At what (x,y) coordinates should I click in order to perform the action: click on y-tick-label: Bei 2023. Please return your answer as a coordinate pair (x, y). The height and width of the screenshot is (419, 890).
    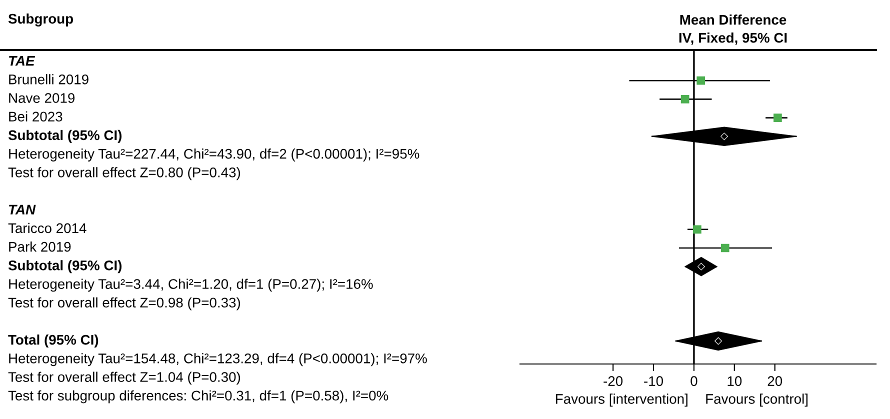
    Looking at the image, I should click on (35, 116).